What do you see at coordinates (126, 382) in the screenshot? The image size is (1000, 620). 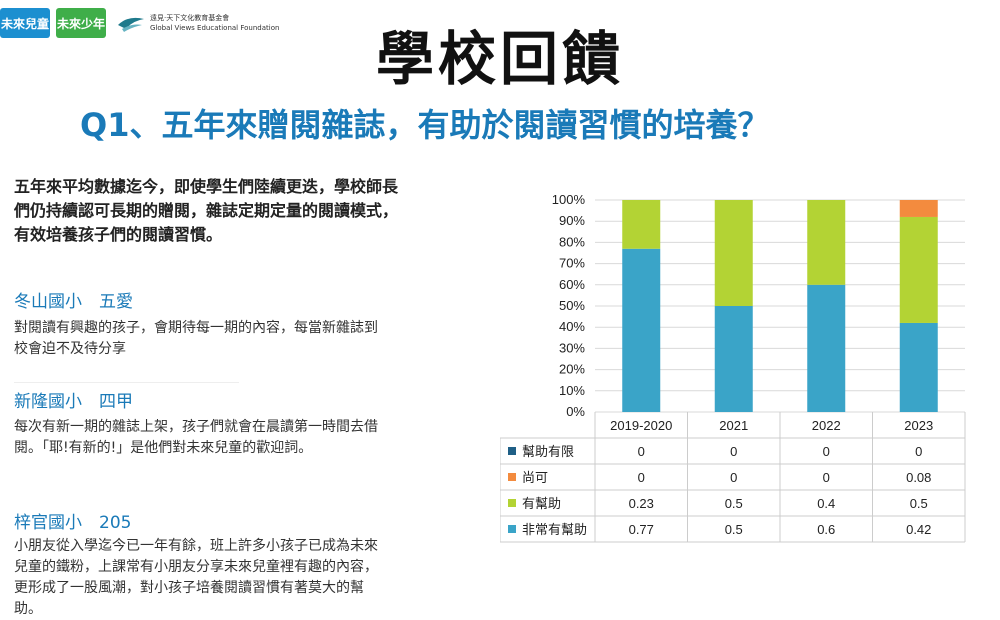 I see `divider` at bounding box center [126, 382].